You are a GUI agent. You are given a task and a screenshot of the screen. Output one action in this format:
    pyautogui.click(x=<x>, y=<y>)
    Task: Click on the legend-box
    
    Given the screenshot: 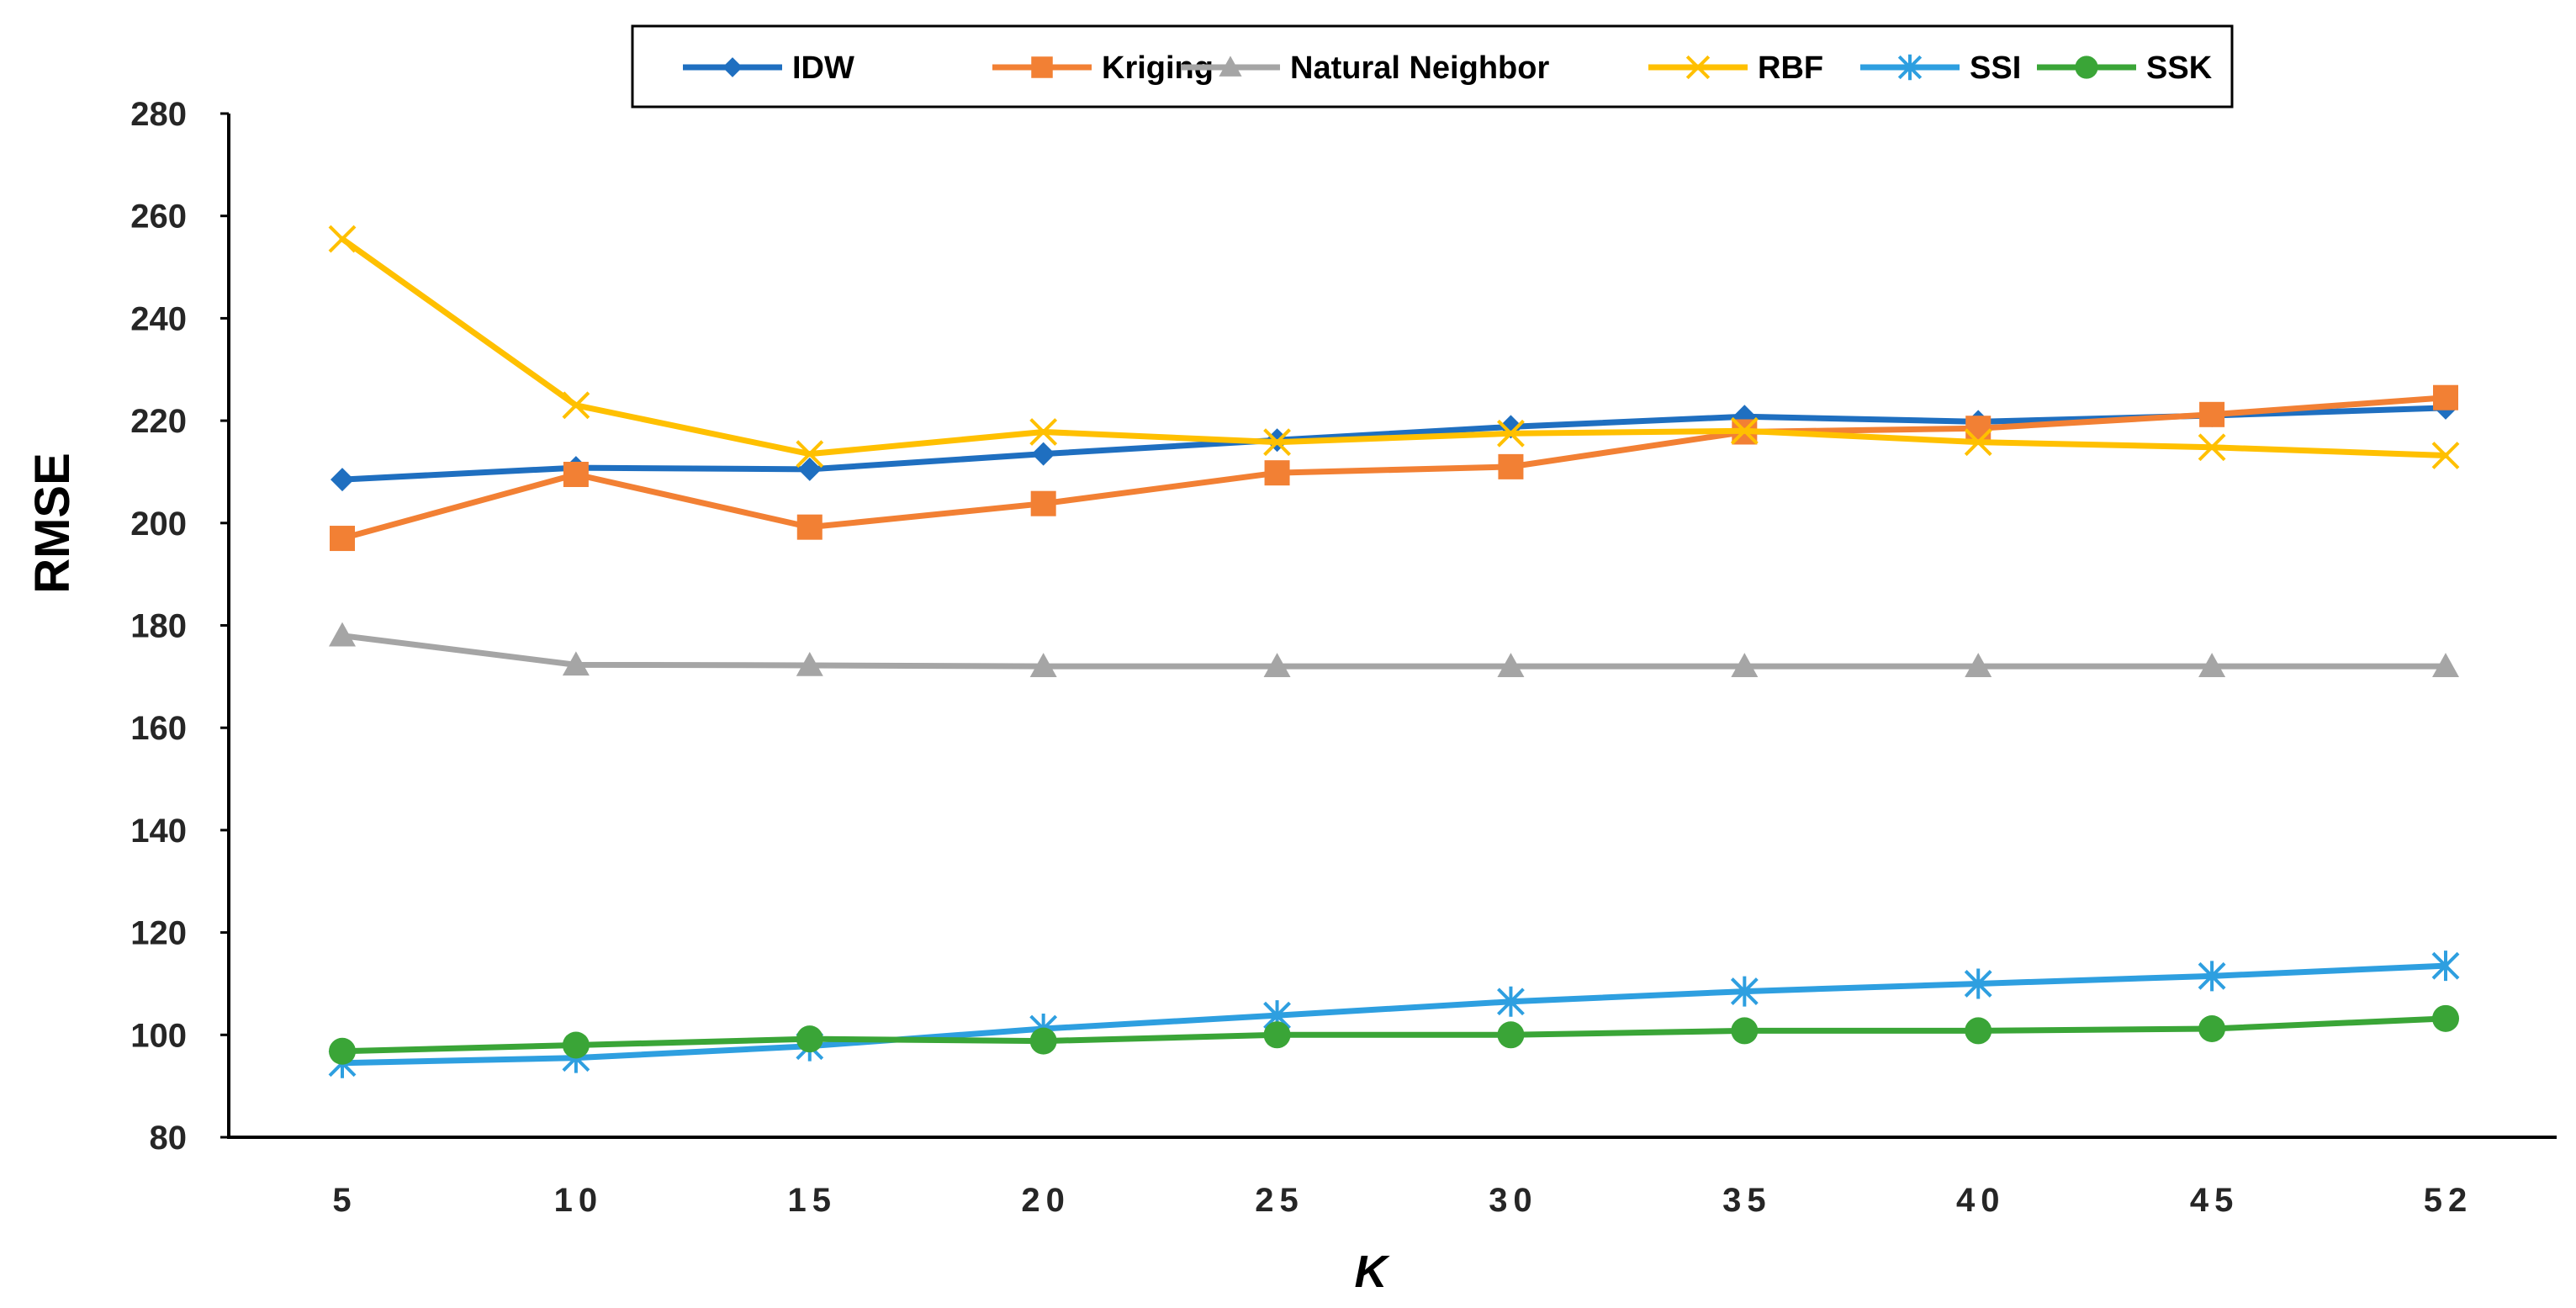 What is the action you would take?
    pyautogui.click(x=1432, y=66)
    